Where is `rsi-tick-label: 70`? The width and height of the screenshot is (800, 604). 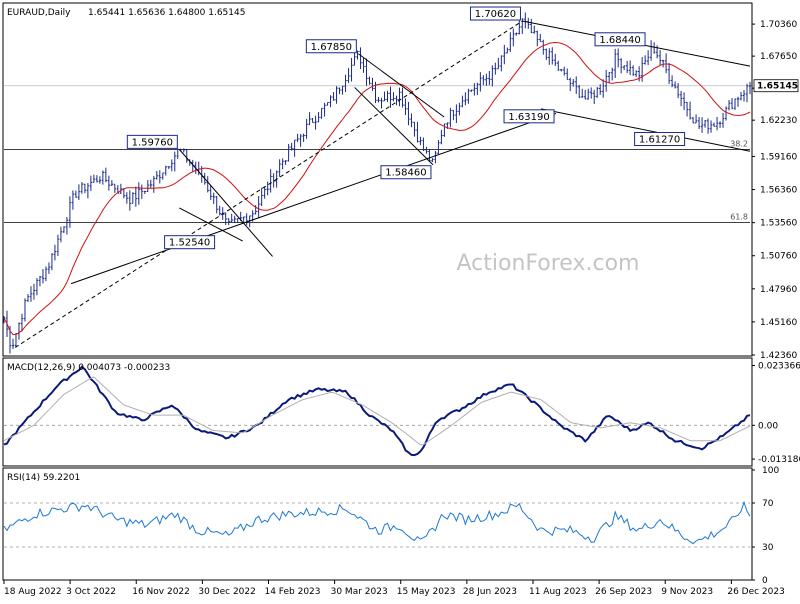 rsi-tick-label: 70 is located at coordinates (768, 504).